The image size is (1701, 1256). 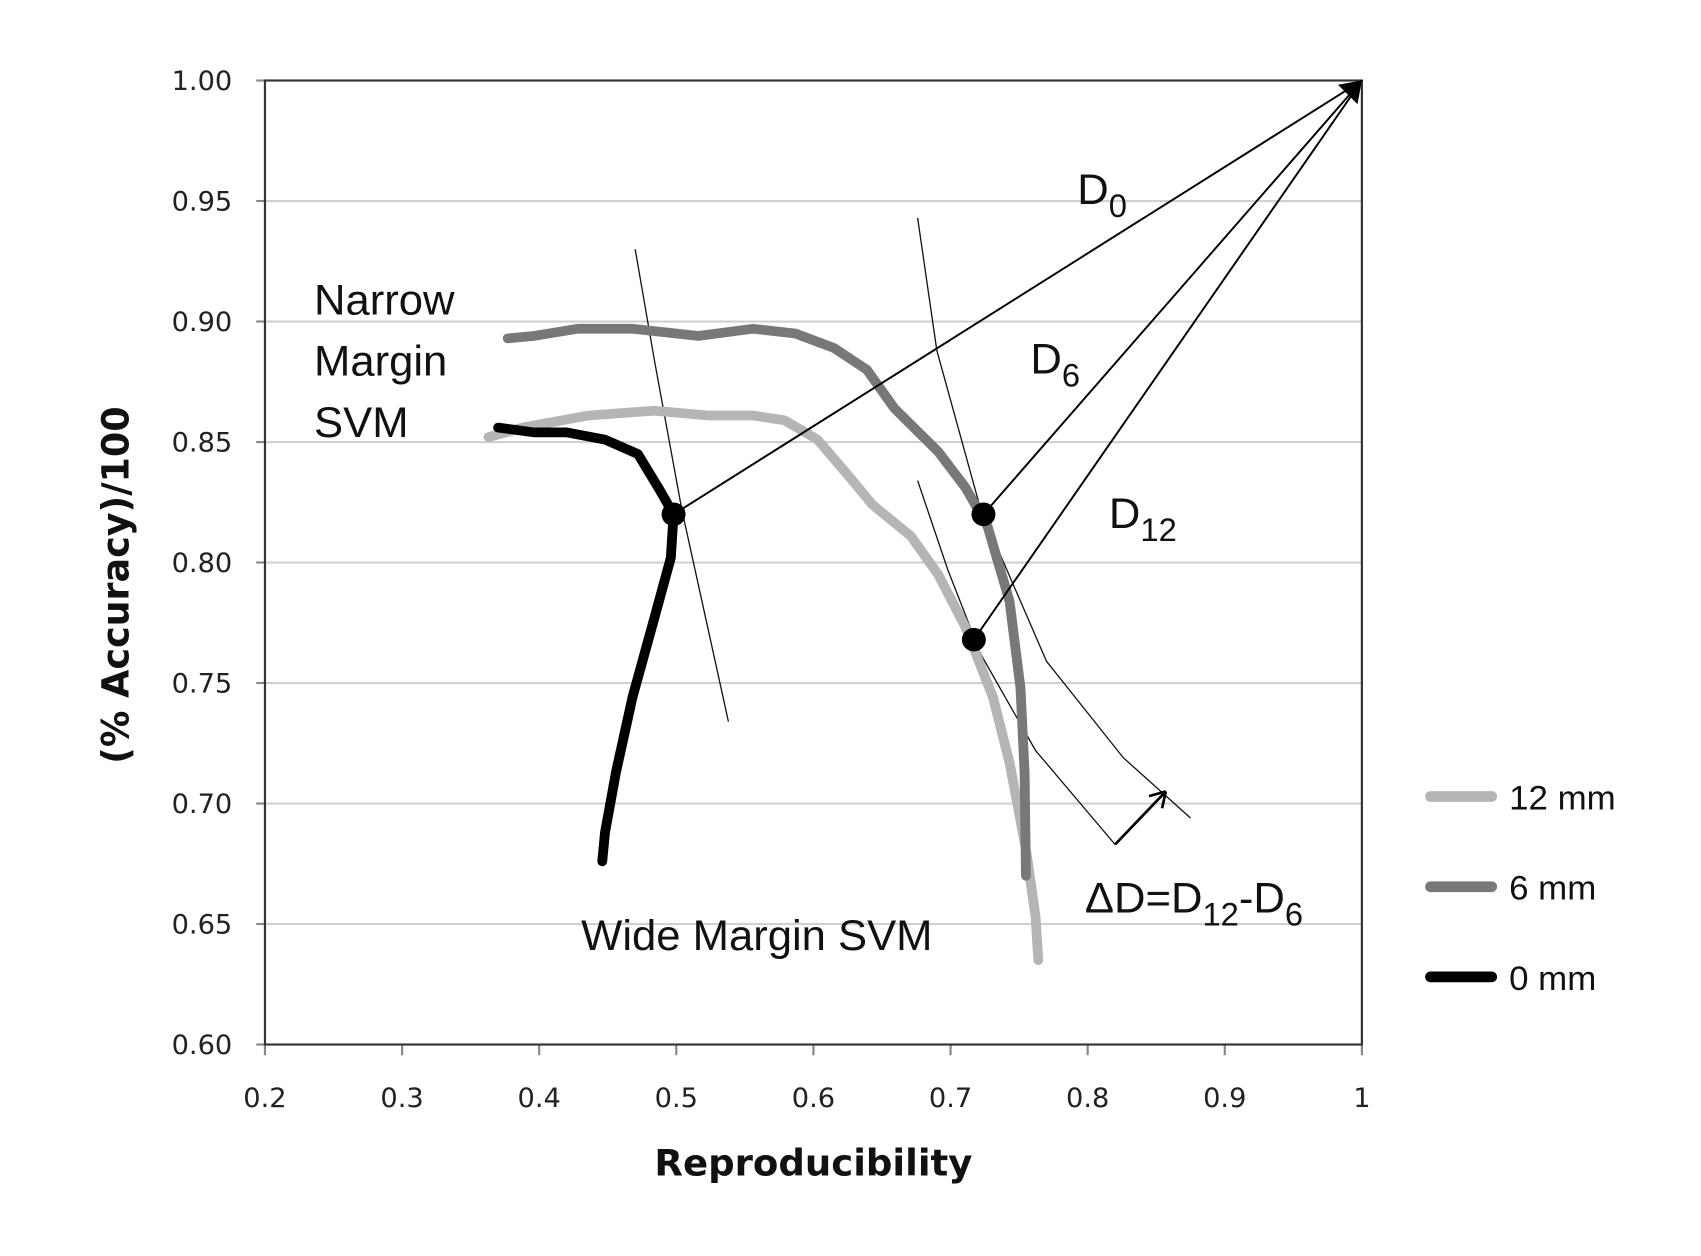 What do you see at coordinates (1071, 376) in the screenshot?
I see `label-d6-sub: 6` at bounding box center [1071, 376].